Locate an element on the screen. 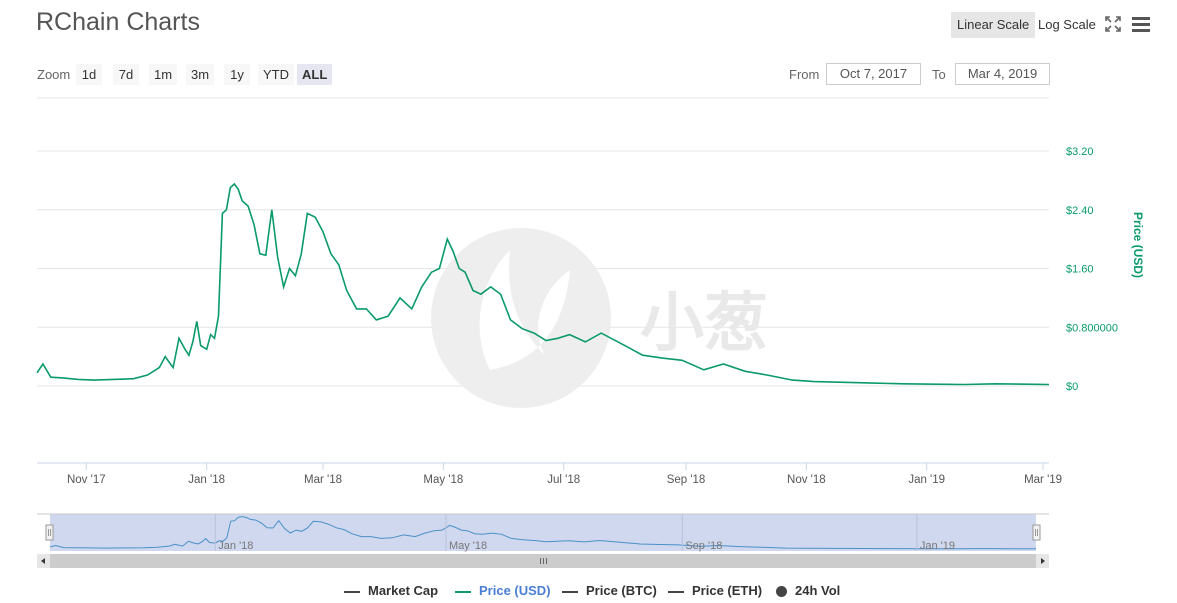  scroll-left-arrow-icon is located at coordinates (43, 561).